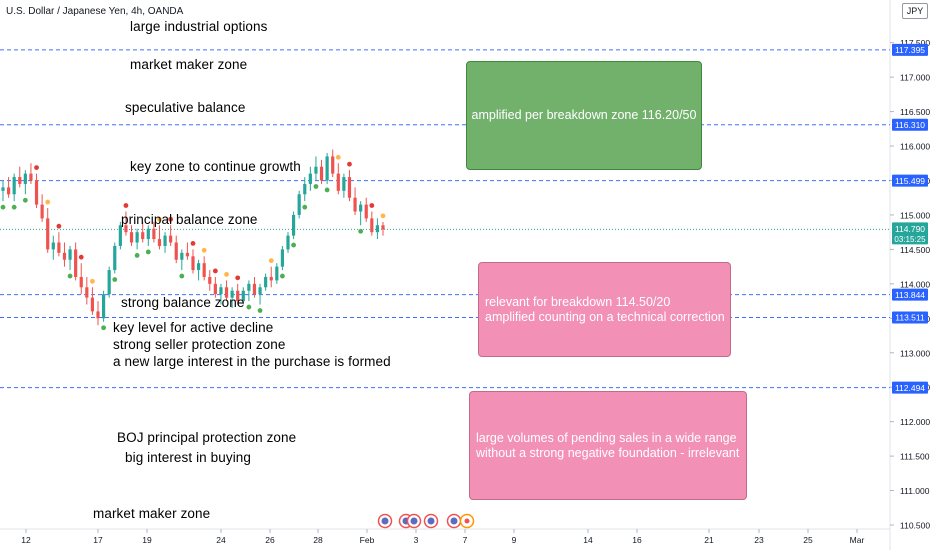 The width and height of the screenshot is (932, 550). What do you see at coordinates (759, 540) in the screenshot?
I see `x-tick-label: 23` at bounding box center [759, 540].